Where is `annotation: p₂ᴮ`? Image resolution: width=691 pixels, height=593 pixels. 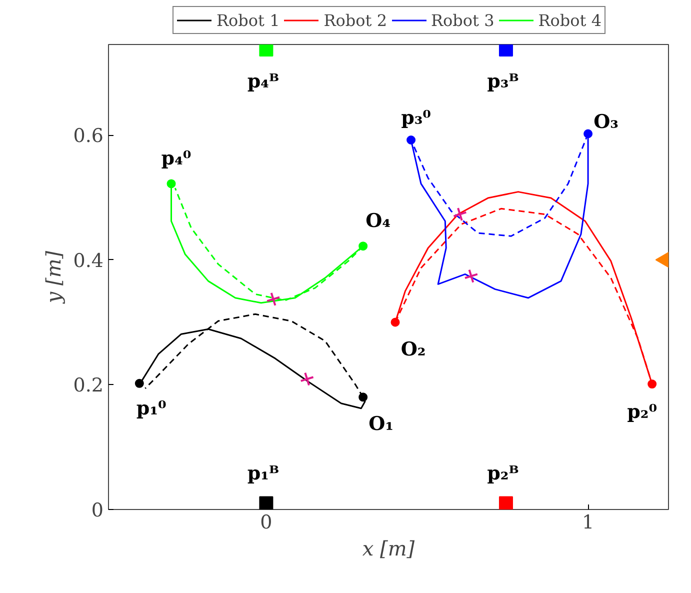 annotation: p₂ᴮ is located at coordinates (503, 473).